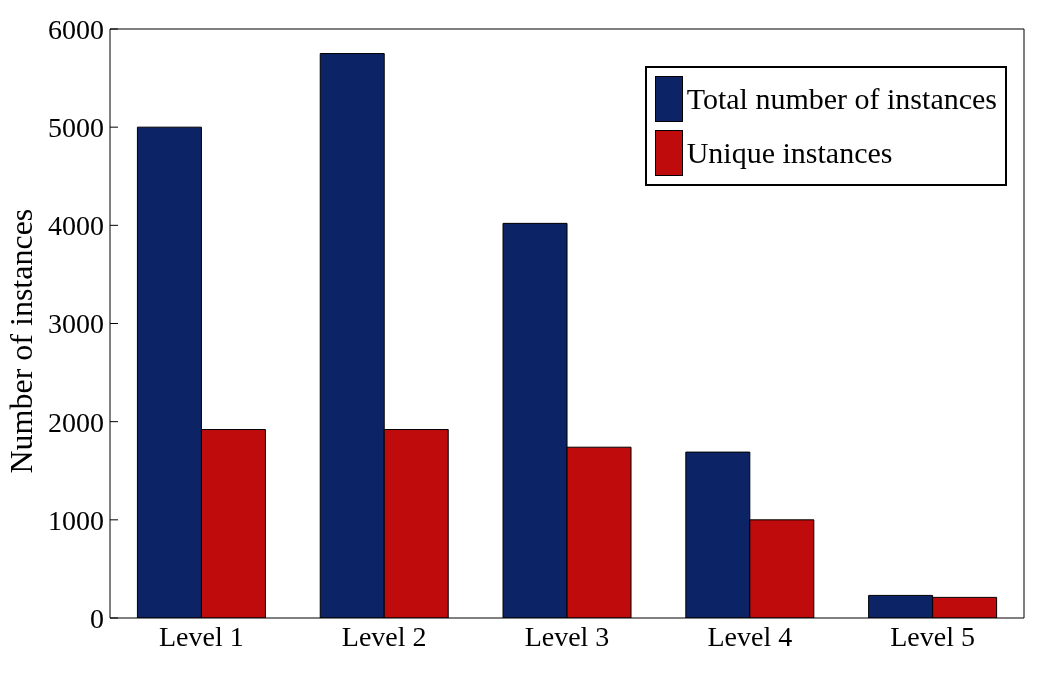 The image size is (1039, 673). Describe the element at coordinates (384, 636) in the screenshot. I see `x-tick-label: Level 2` at that location.